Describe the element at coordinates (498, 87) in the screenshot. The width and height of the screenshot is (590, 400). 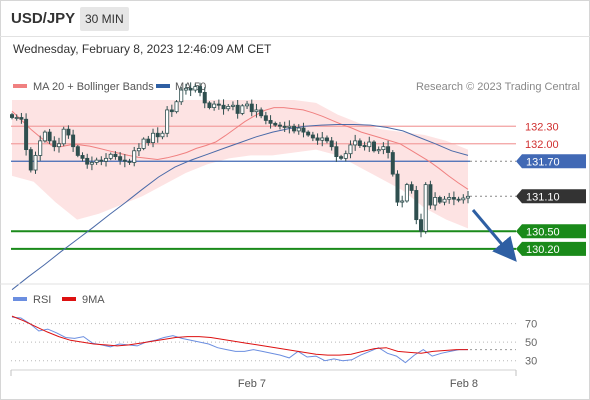
I see `credit-text: Research © 2023 Trading Central` at that location.